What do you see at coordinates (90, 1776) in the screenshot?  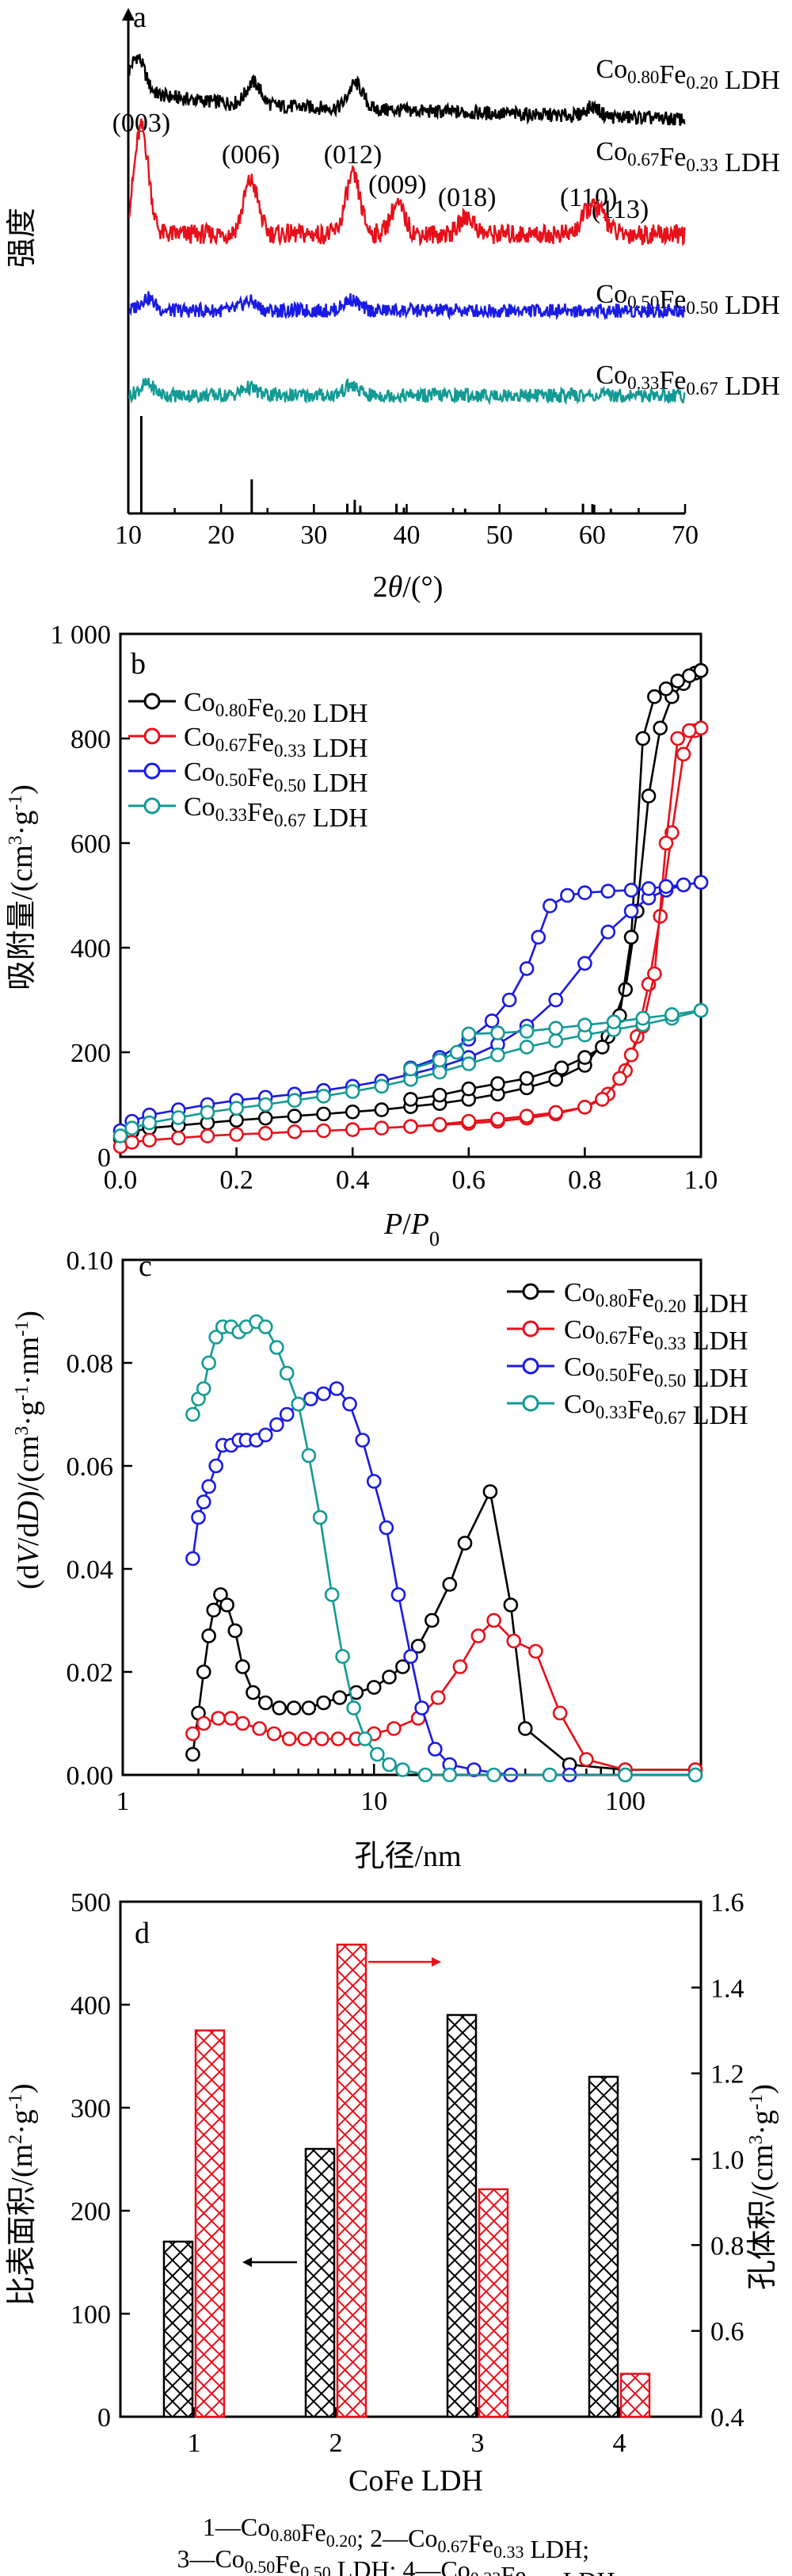 I see `panel-c-ytick-label: 0.00` at bounding box center [90, 1776].